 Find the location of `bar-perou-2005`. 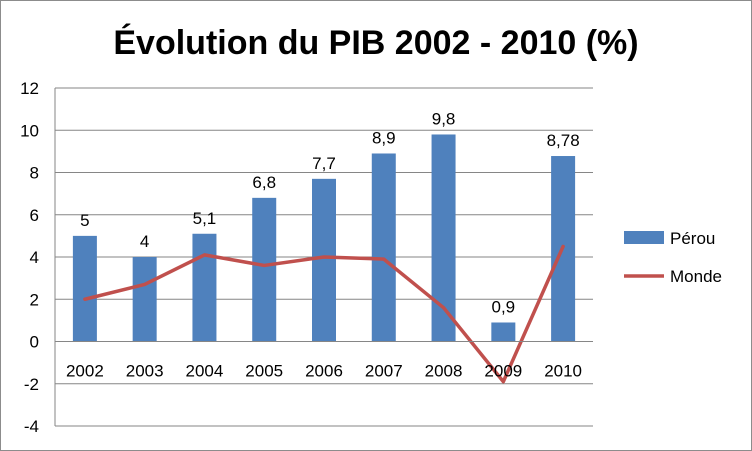

bar-perou-2005 is located at coordinates (264, 269).